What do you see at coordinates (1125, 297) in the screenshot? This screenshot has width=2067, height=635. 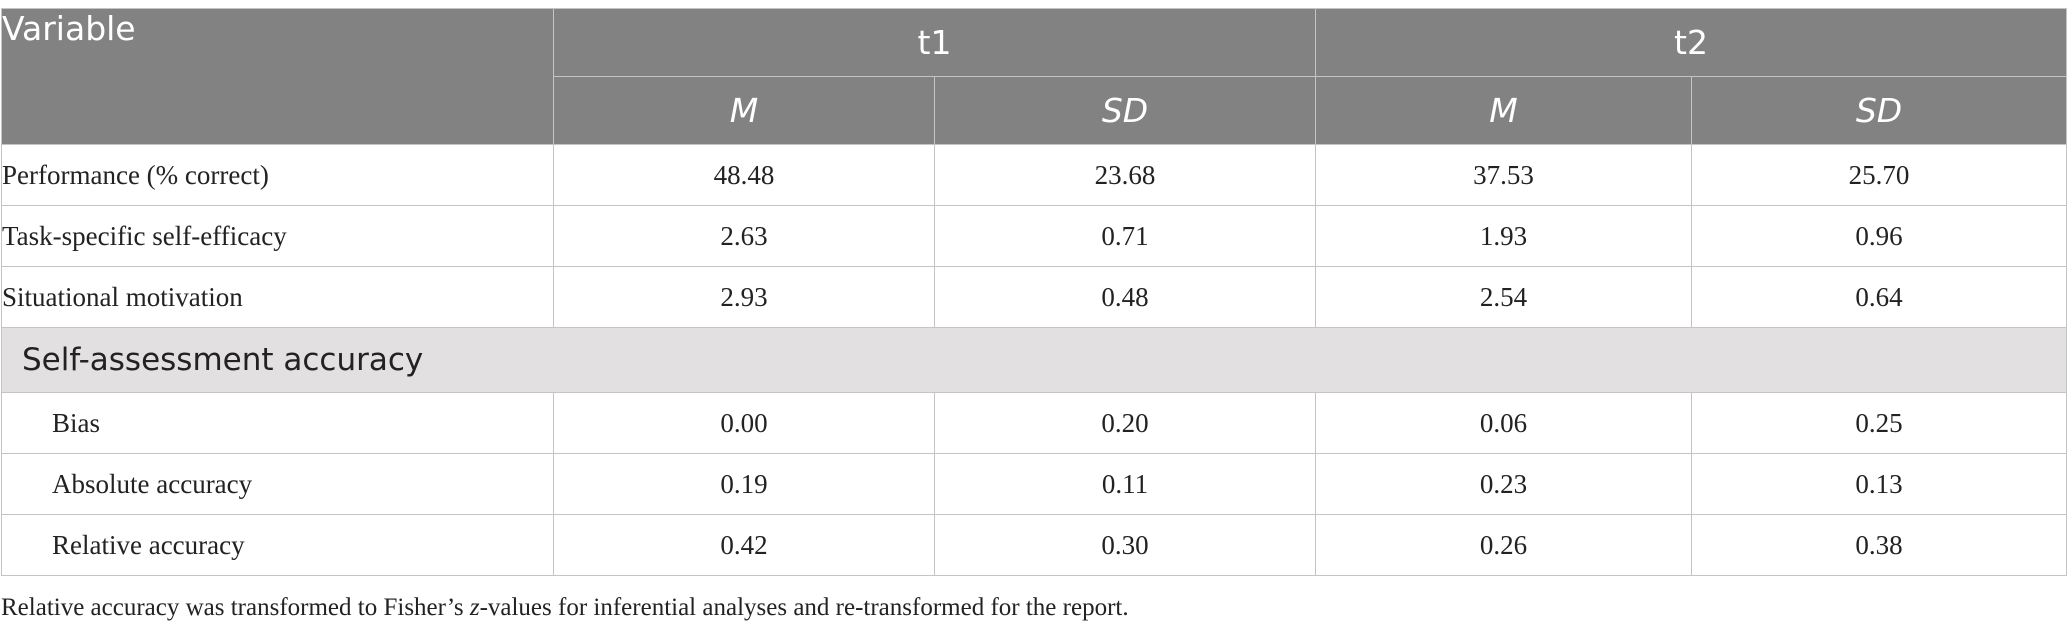 I see `cell-t1-sd: 0.48` at bounding box center [1125, 297].